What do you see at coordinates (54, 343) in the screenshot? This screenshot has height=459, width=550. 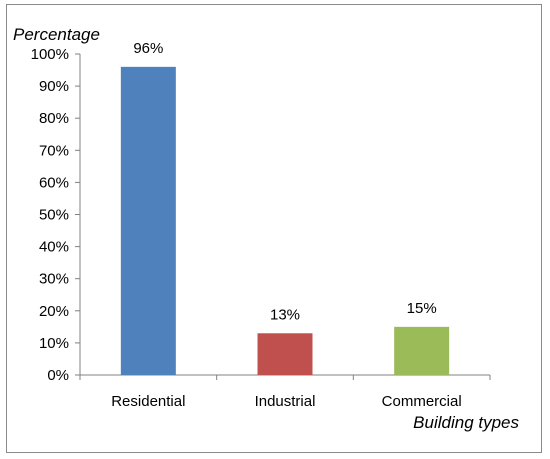 I see `y-tick-label: 10%` at bounding box center [54, 343].